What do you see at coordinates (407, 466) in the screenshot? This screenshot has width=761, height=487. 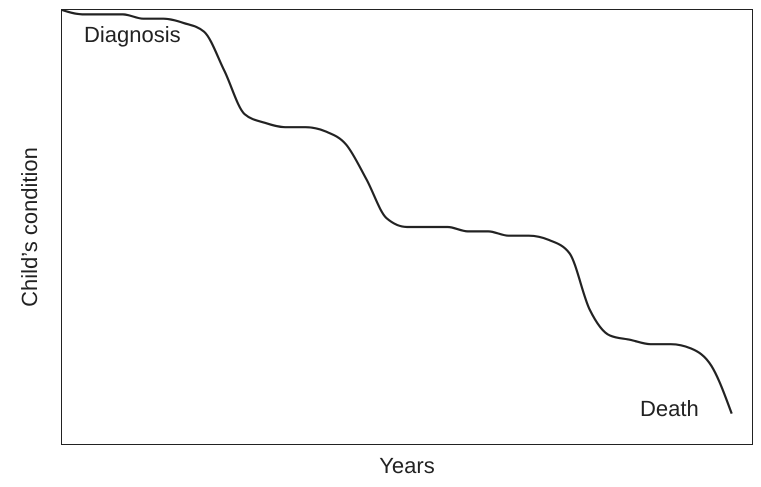 I see `x-axis-title: Years` at bounding box center [407, 466].